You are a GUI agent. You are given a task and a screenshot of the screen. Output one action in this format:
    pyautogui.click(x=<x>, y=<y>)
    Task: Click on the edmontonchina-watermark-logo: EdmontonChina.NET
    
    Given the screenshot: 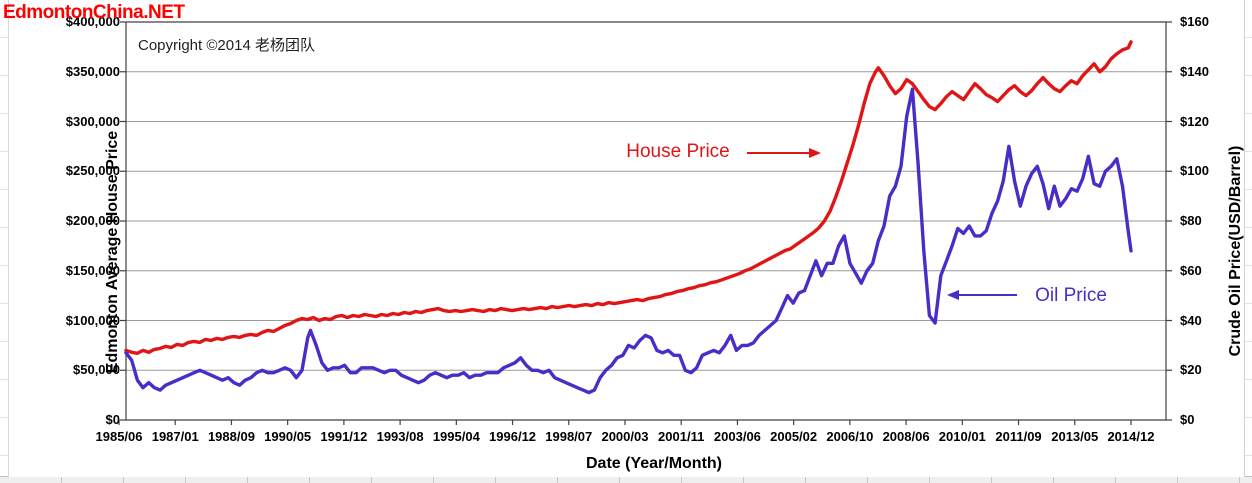 What is the action you would take?
    pyautogui.click(x=94, y=12)
    